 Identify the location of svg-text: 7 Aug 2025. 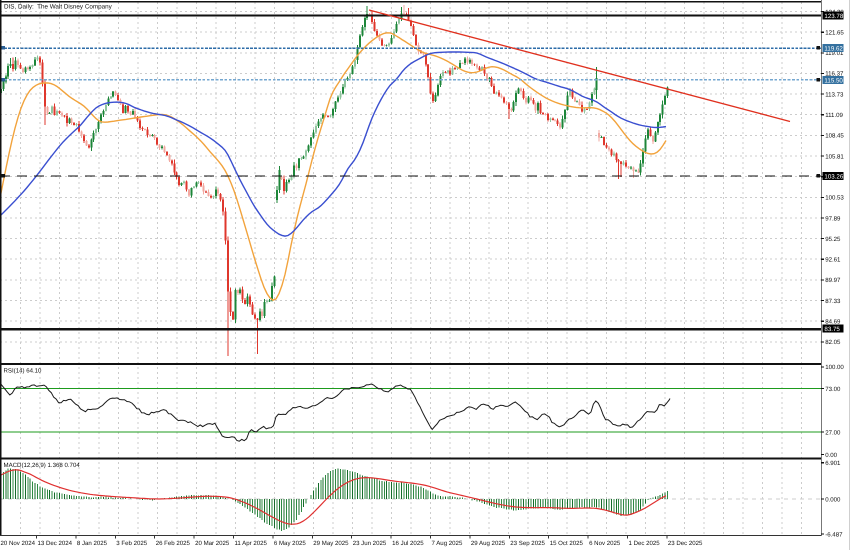
(447, 543).